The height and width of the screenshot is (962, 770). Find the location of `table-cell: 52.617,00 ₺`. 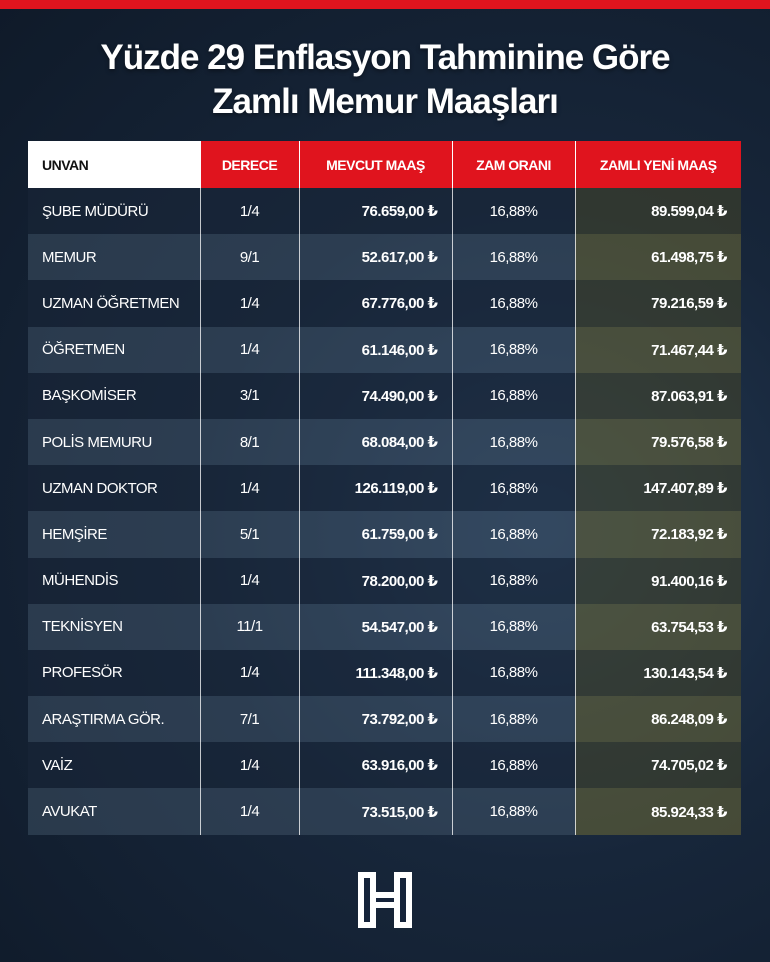

table-cell: 52.617,00 ₺ is located at coordinates (376, 257).